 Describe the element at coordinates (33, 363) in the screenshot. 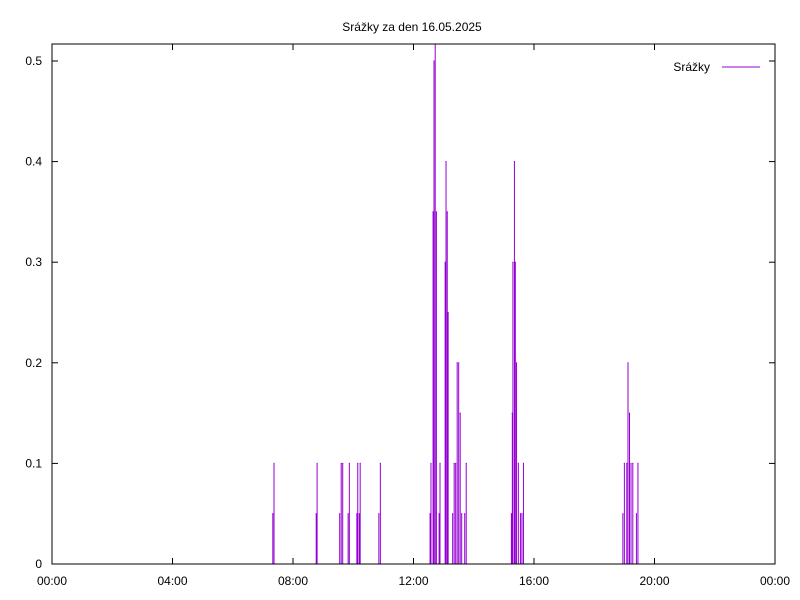

I see `y-tick-label: 0.2` at that location.